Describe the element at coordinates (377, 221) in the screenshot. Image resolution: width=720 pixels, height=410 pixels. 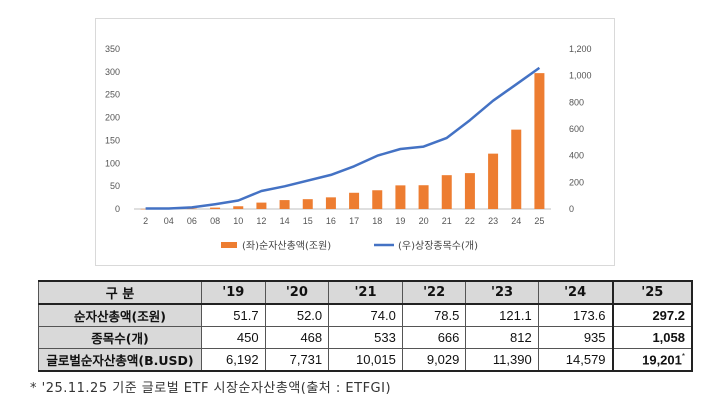
I see `x-axis-tick-label: 18` at that location.